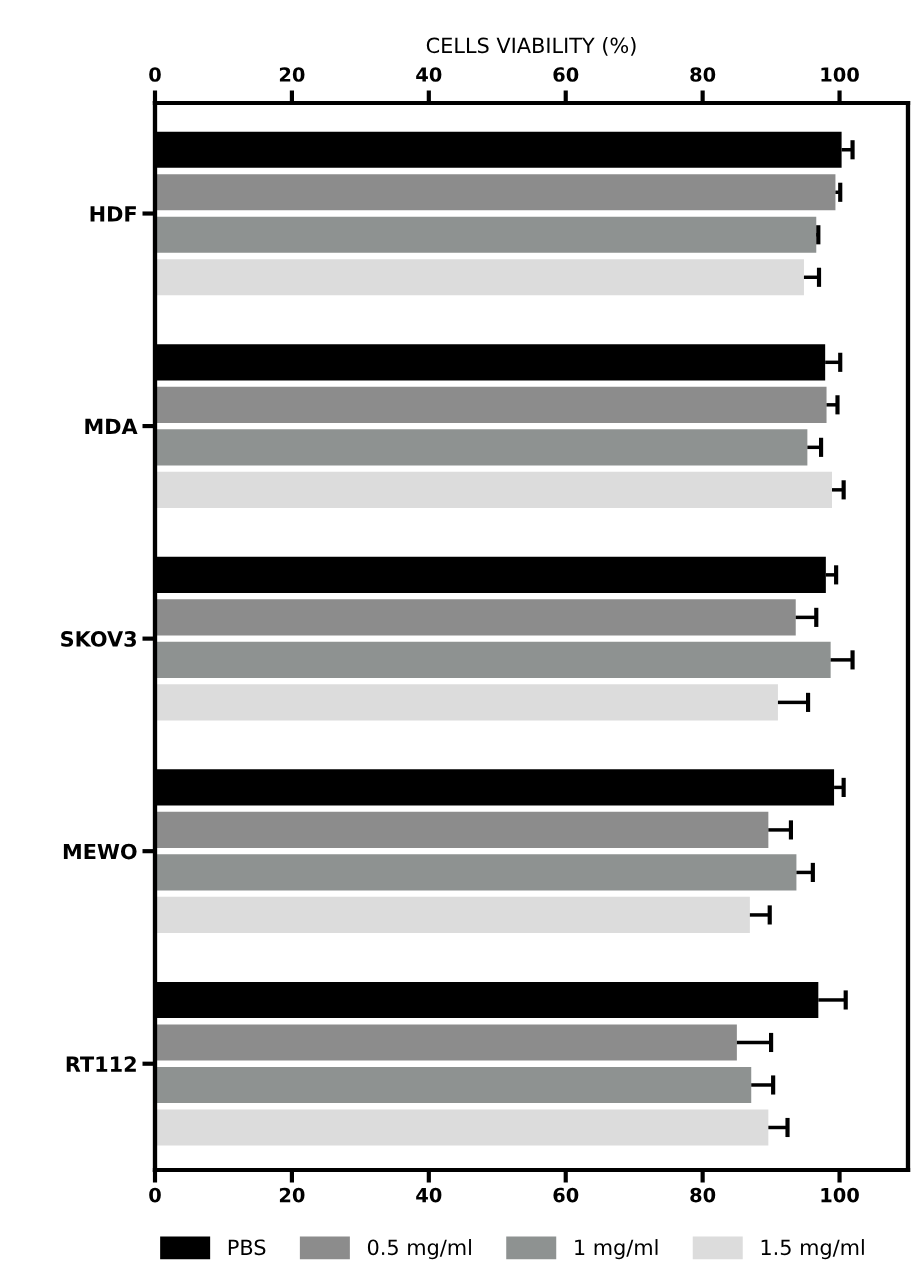  What do you see at coordinates (113, 214) in the screenshot?
I see `y-tick-label: HDF` at bounding box center [113, 214].